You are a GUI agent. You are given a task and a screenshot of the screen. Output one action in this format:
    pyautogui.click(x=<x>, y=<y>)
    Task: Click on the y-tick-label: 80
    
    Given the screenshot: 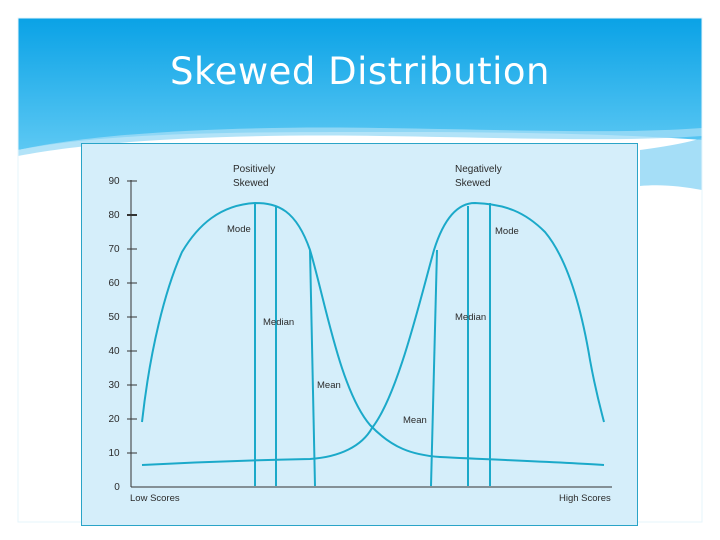 What is the action you would take?
    pyautogui.click(x=114, y=215)
    